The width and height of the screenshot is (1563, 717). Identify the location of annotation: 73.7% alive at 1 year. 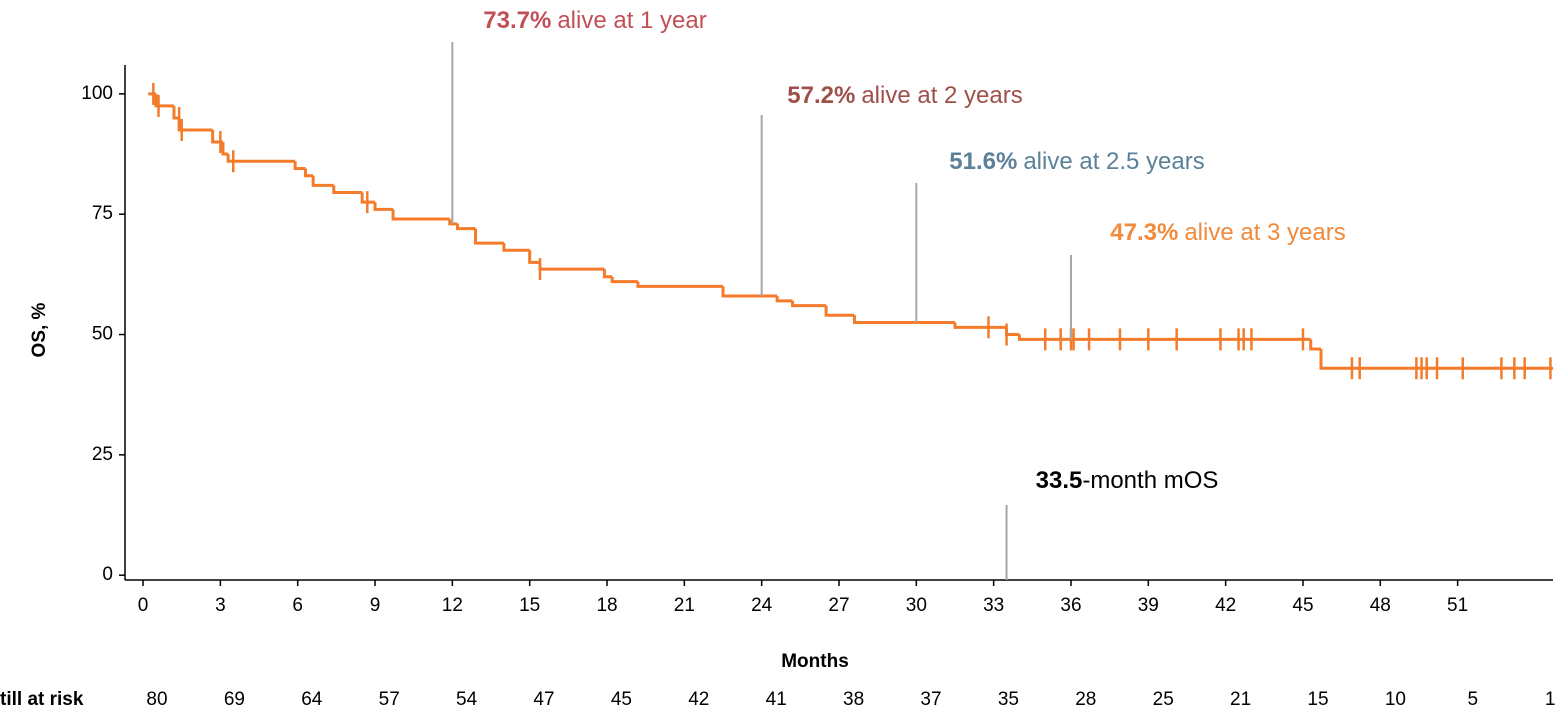
(594, 20).